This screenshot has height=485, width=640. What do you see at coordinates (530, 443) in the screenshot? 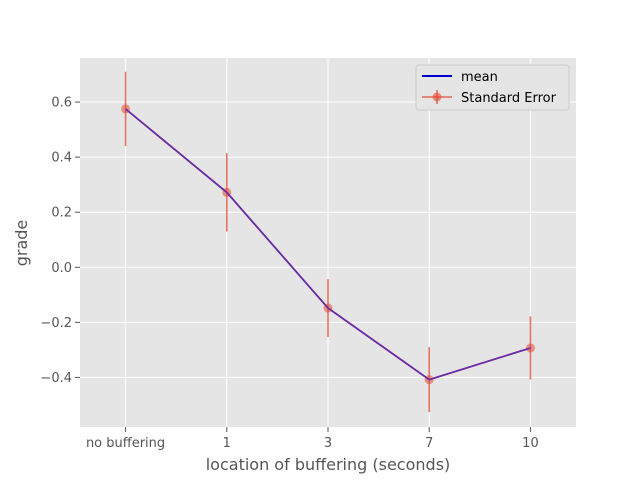
I see `x-tick-label: 10` at bounding box center [530, 443].